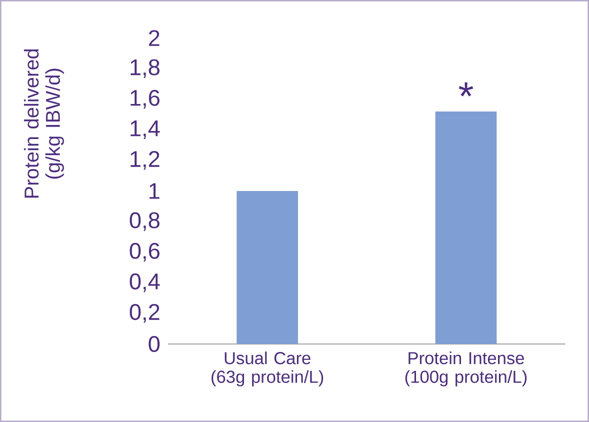  What do you see at coordinates (466, 89) in the screenshot?
I see `annotation: *` at bounding box center [466, 89].